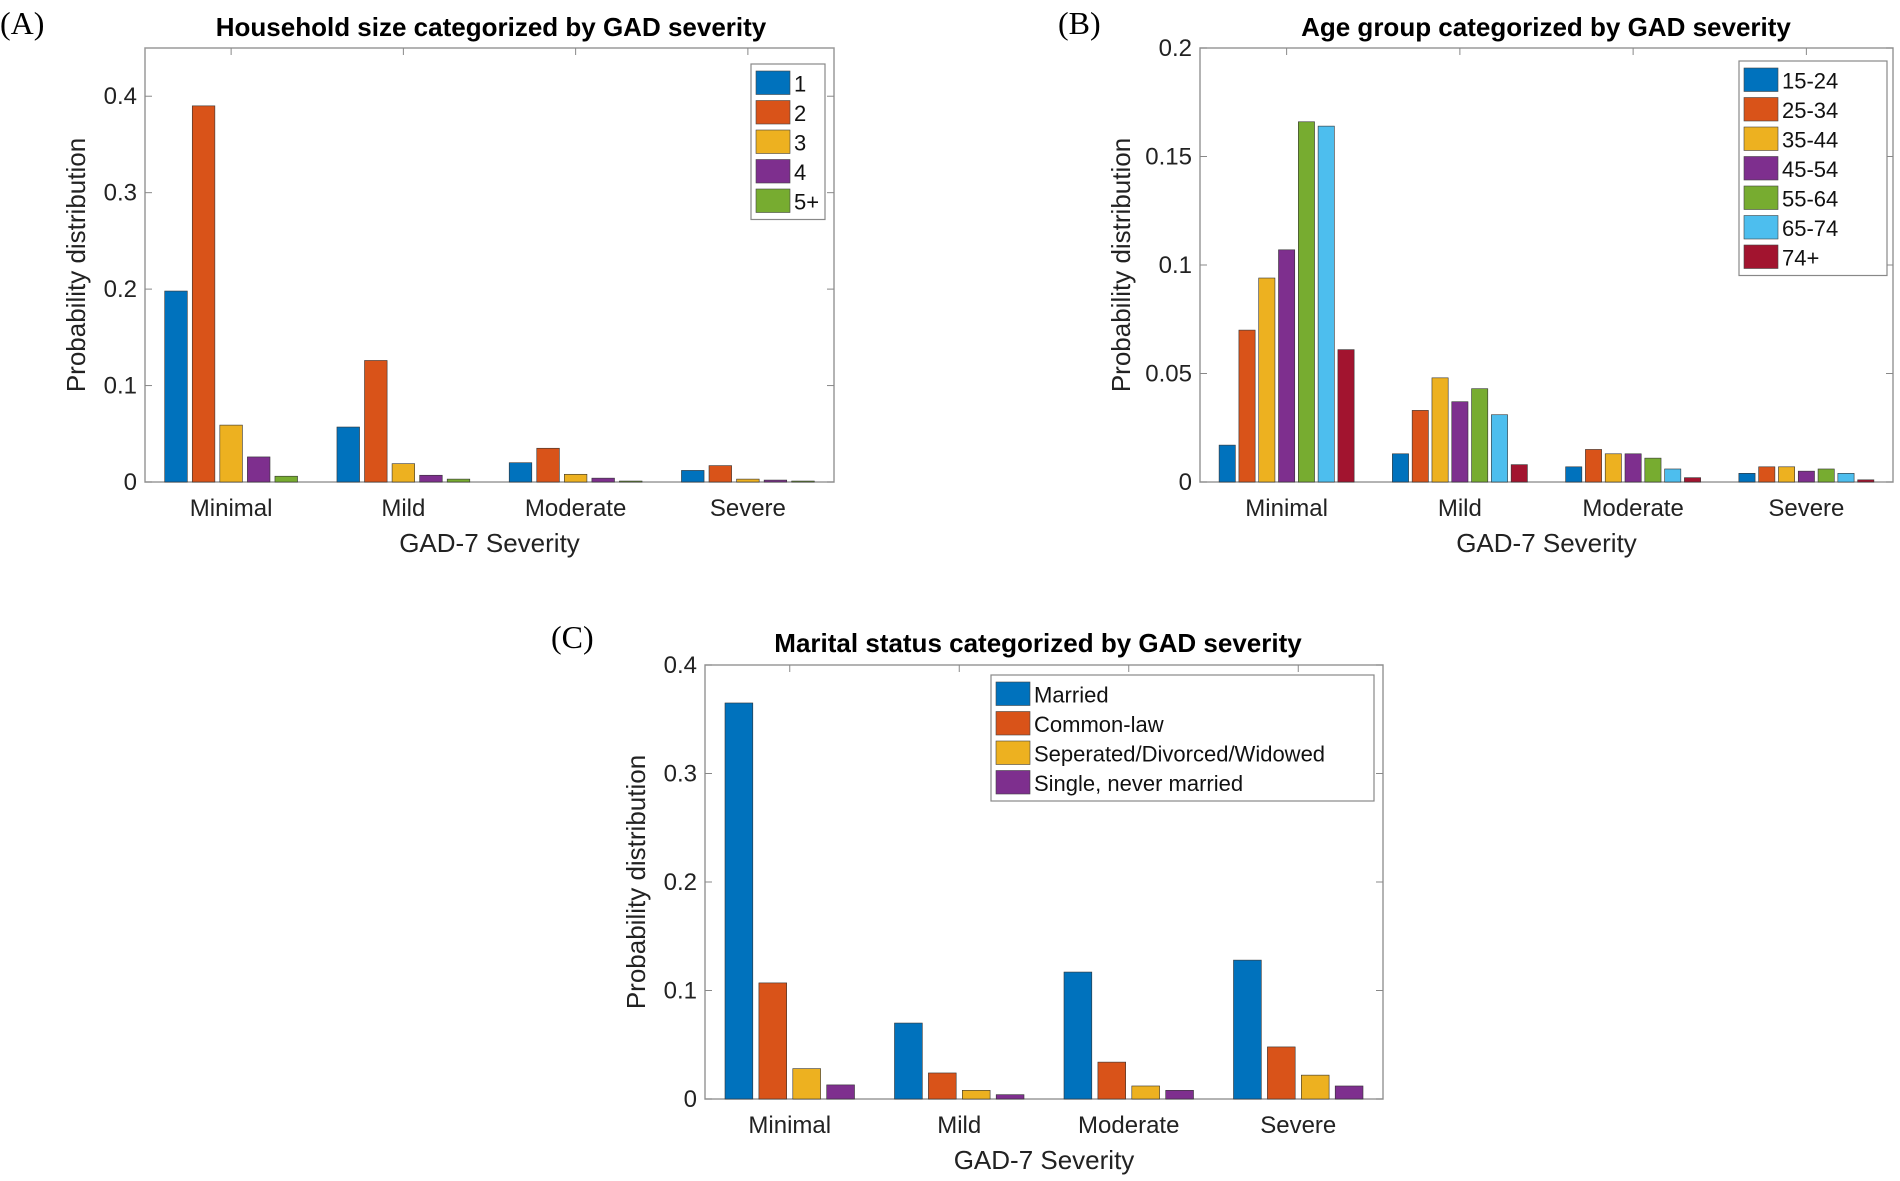 This screenshot has height=1181, width=1900. What do you see at coordinates (1078, 1035) in the screenshot?
I see `bar-married-moderate` at bounding box center [1078, 1035].